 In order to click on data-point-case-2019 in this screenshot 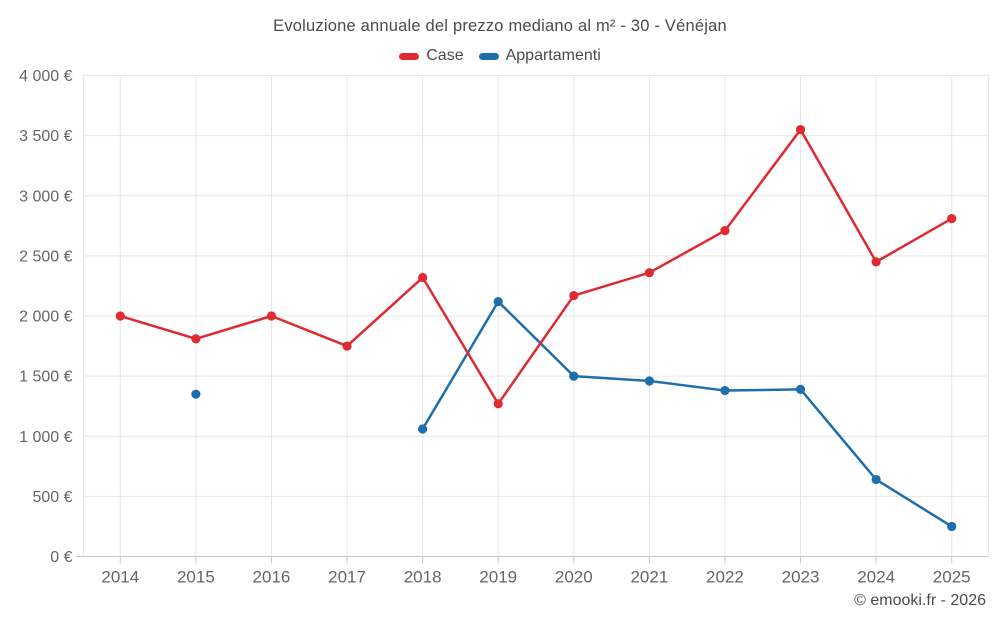, I will do `click(498, 404)`.